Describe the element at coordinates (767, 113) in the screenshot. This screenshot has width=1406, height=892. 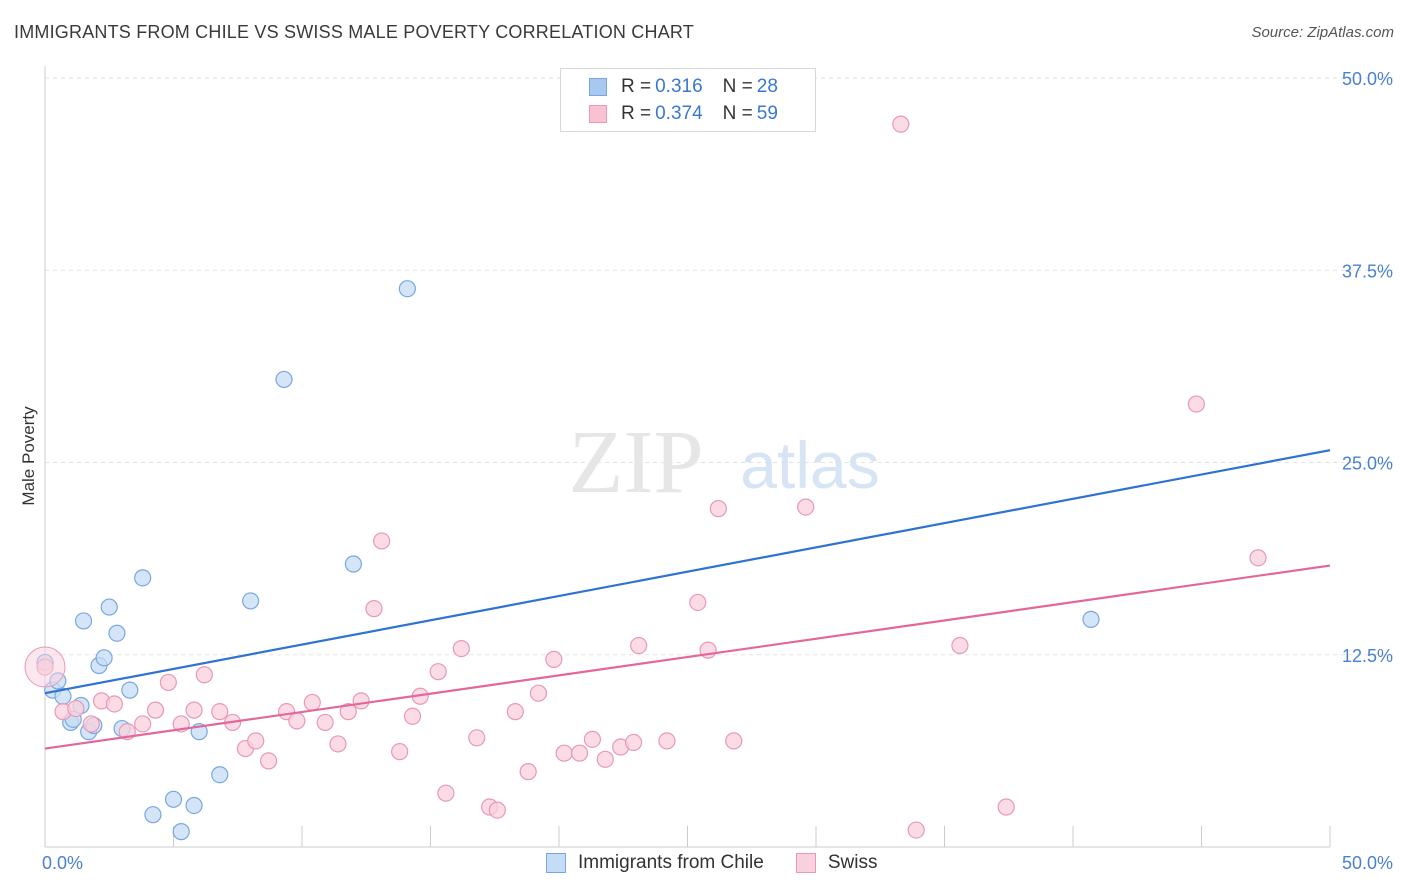
I see `n-value: 59` at that location.